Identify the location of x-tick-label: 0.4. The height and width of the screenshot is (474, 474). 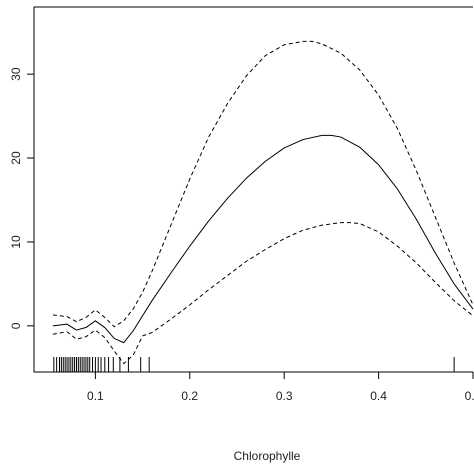
(378, 396).